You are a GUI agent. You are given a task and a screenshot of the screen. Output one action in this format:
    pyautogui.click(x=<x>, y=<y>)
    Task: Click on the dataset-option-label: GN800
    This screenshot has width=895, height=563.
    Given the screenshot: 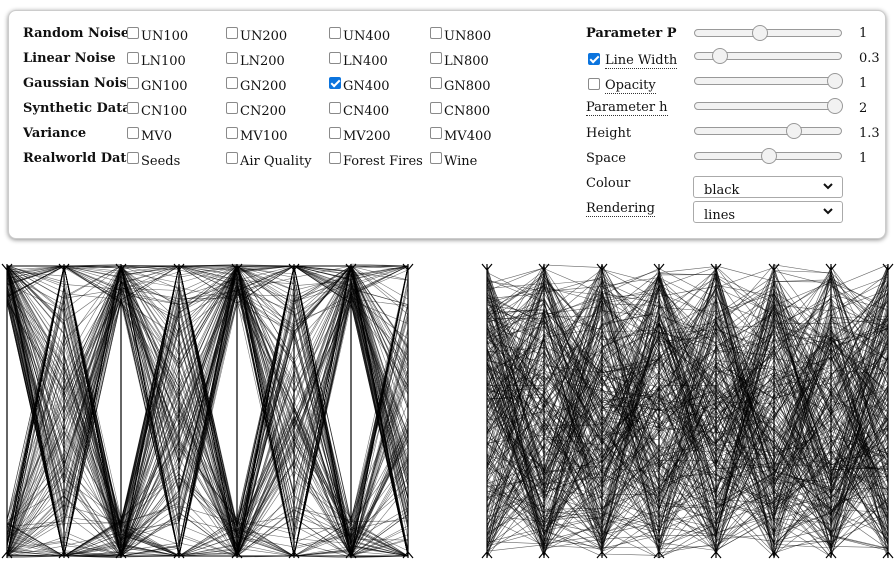 What is the action you would take?
    pyautogui.click(x=467, y=86)
    